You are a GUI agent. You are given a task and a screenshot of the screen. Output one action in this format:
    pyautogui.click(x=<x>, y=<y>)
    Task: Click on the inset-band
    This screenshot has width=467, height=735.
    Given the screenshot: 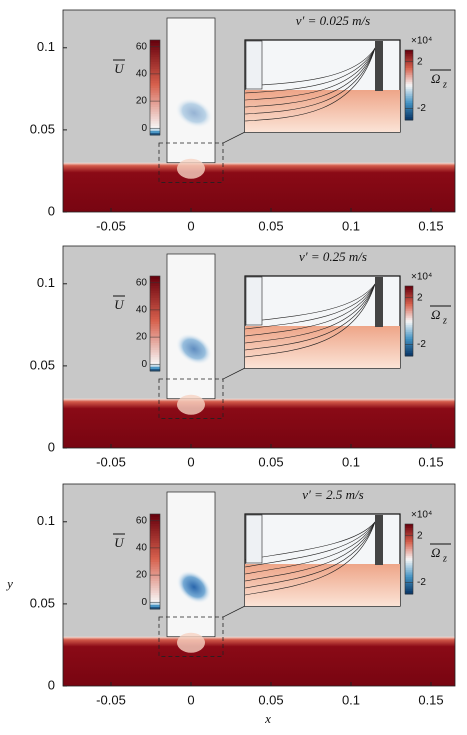 What is the action you would take?
    pyautogui.click(x=322, y=585)
    